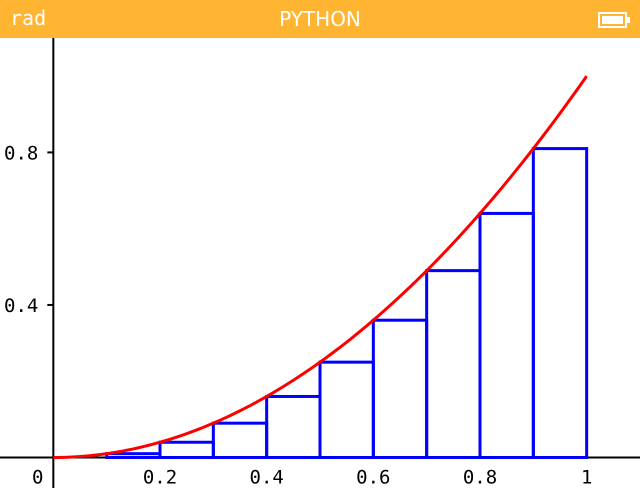  Describe the element at coordinates (21, 153) in the screenshot. I see `y-tick-label: 0.8` at that location.